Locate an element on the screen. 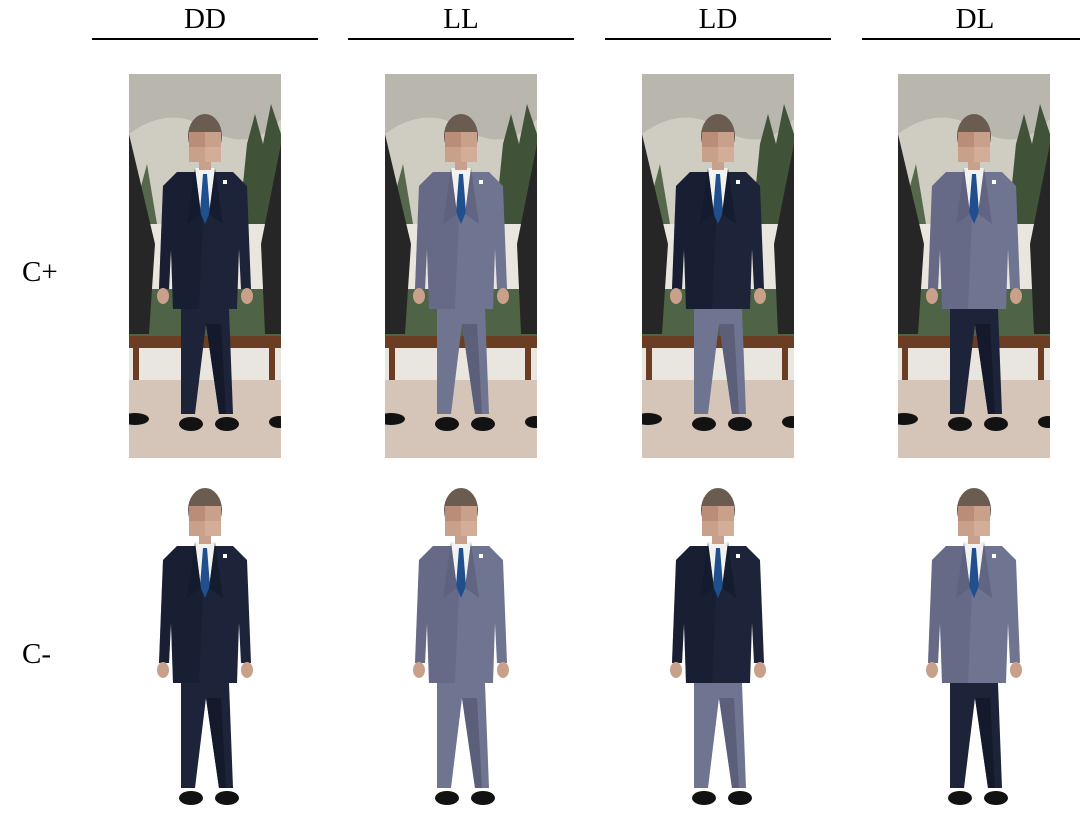 This screenshot has width=1080, height=832. photo-context-ld is located at coordinates (718, 266).